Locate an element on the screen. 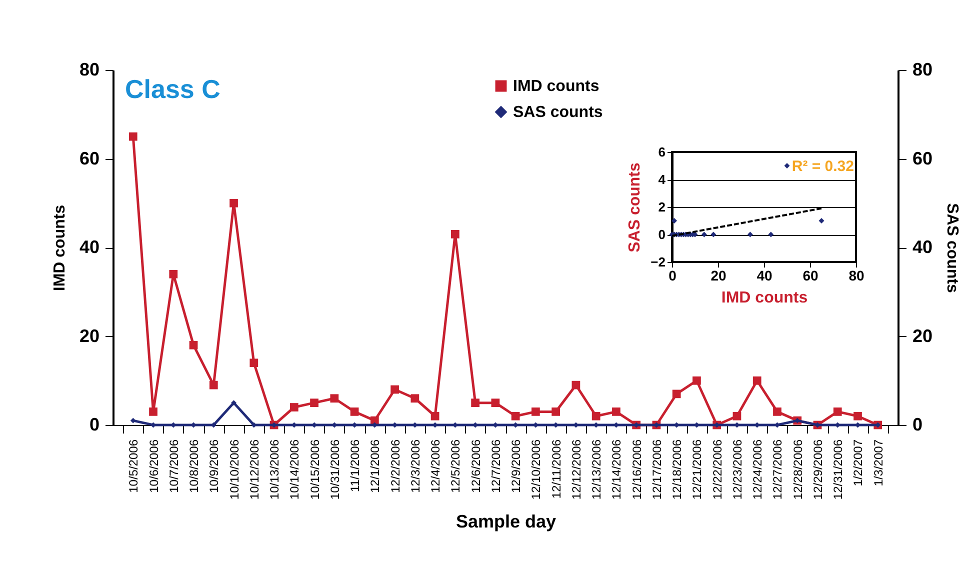  y-tick-label: 60 is located at coordinates (89, 158).